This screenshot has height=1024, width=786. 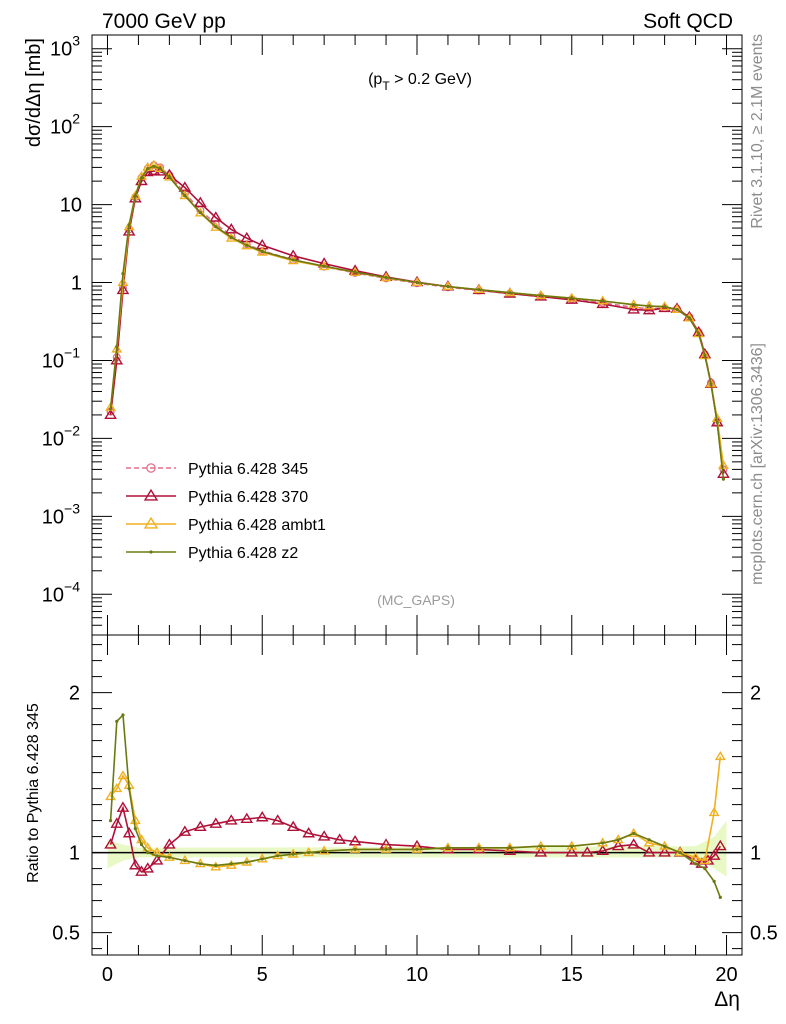 I want to click on legend-entry: Pythia 6.428 z2, so click(x=212, y=553).